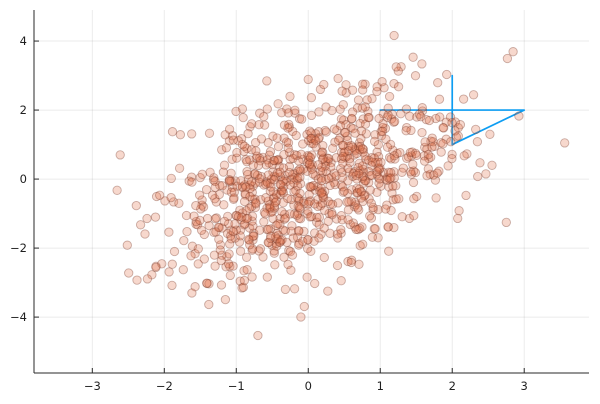 The height and width of the screenshot is (404, 600). I want to click on x-tick-label: 0, so click(308, 386).